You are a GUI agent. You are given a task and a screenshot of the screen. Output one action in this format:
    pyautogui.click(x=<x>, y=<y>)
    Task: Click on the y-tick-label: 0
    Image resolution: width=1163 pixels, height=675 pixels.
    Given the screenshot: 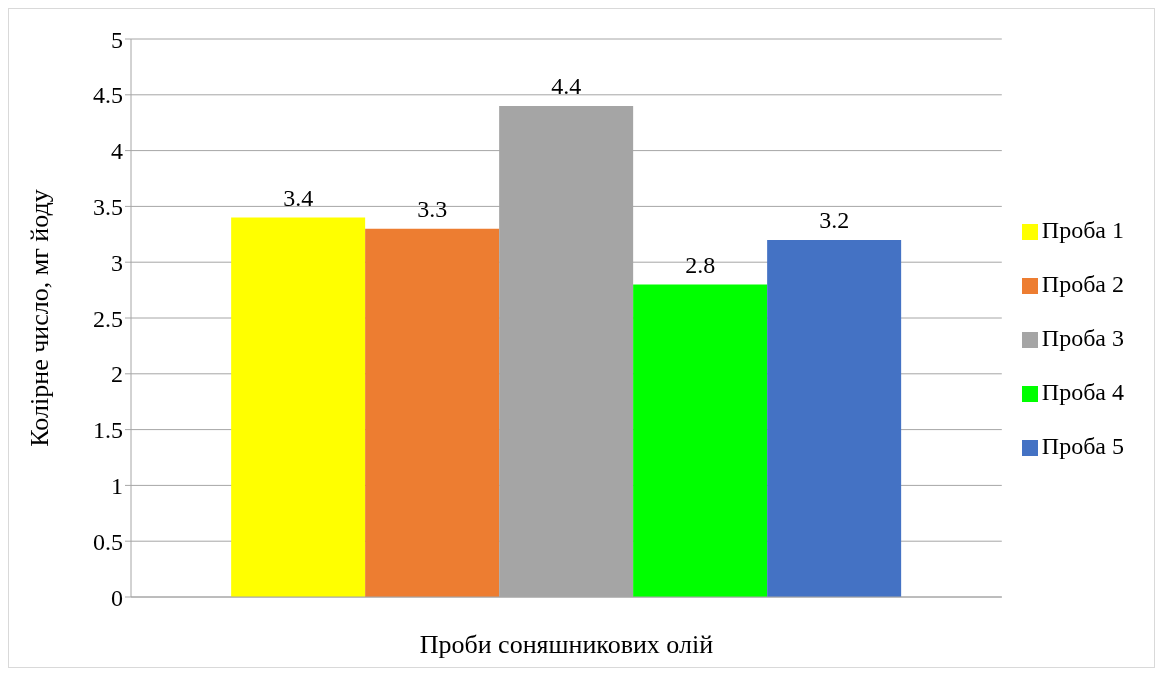 What is the action you would take?
    pyautogui.click(x=117, y=597)
    